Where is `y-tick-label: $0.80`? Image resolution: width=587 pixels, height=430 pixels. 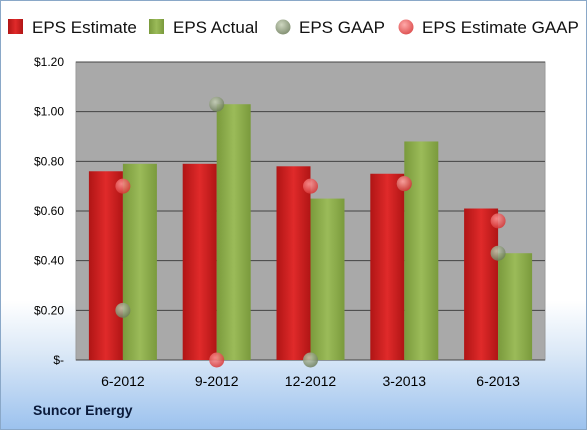
y-tick-label: $0.80 is located at coordinates (49, 161).